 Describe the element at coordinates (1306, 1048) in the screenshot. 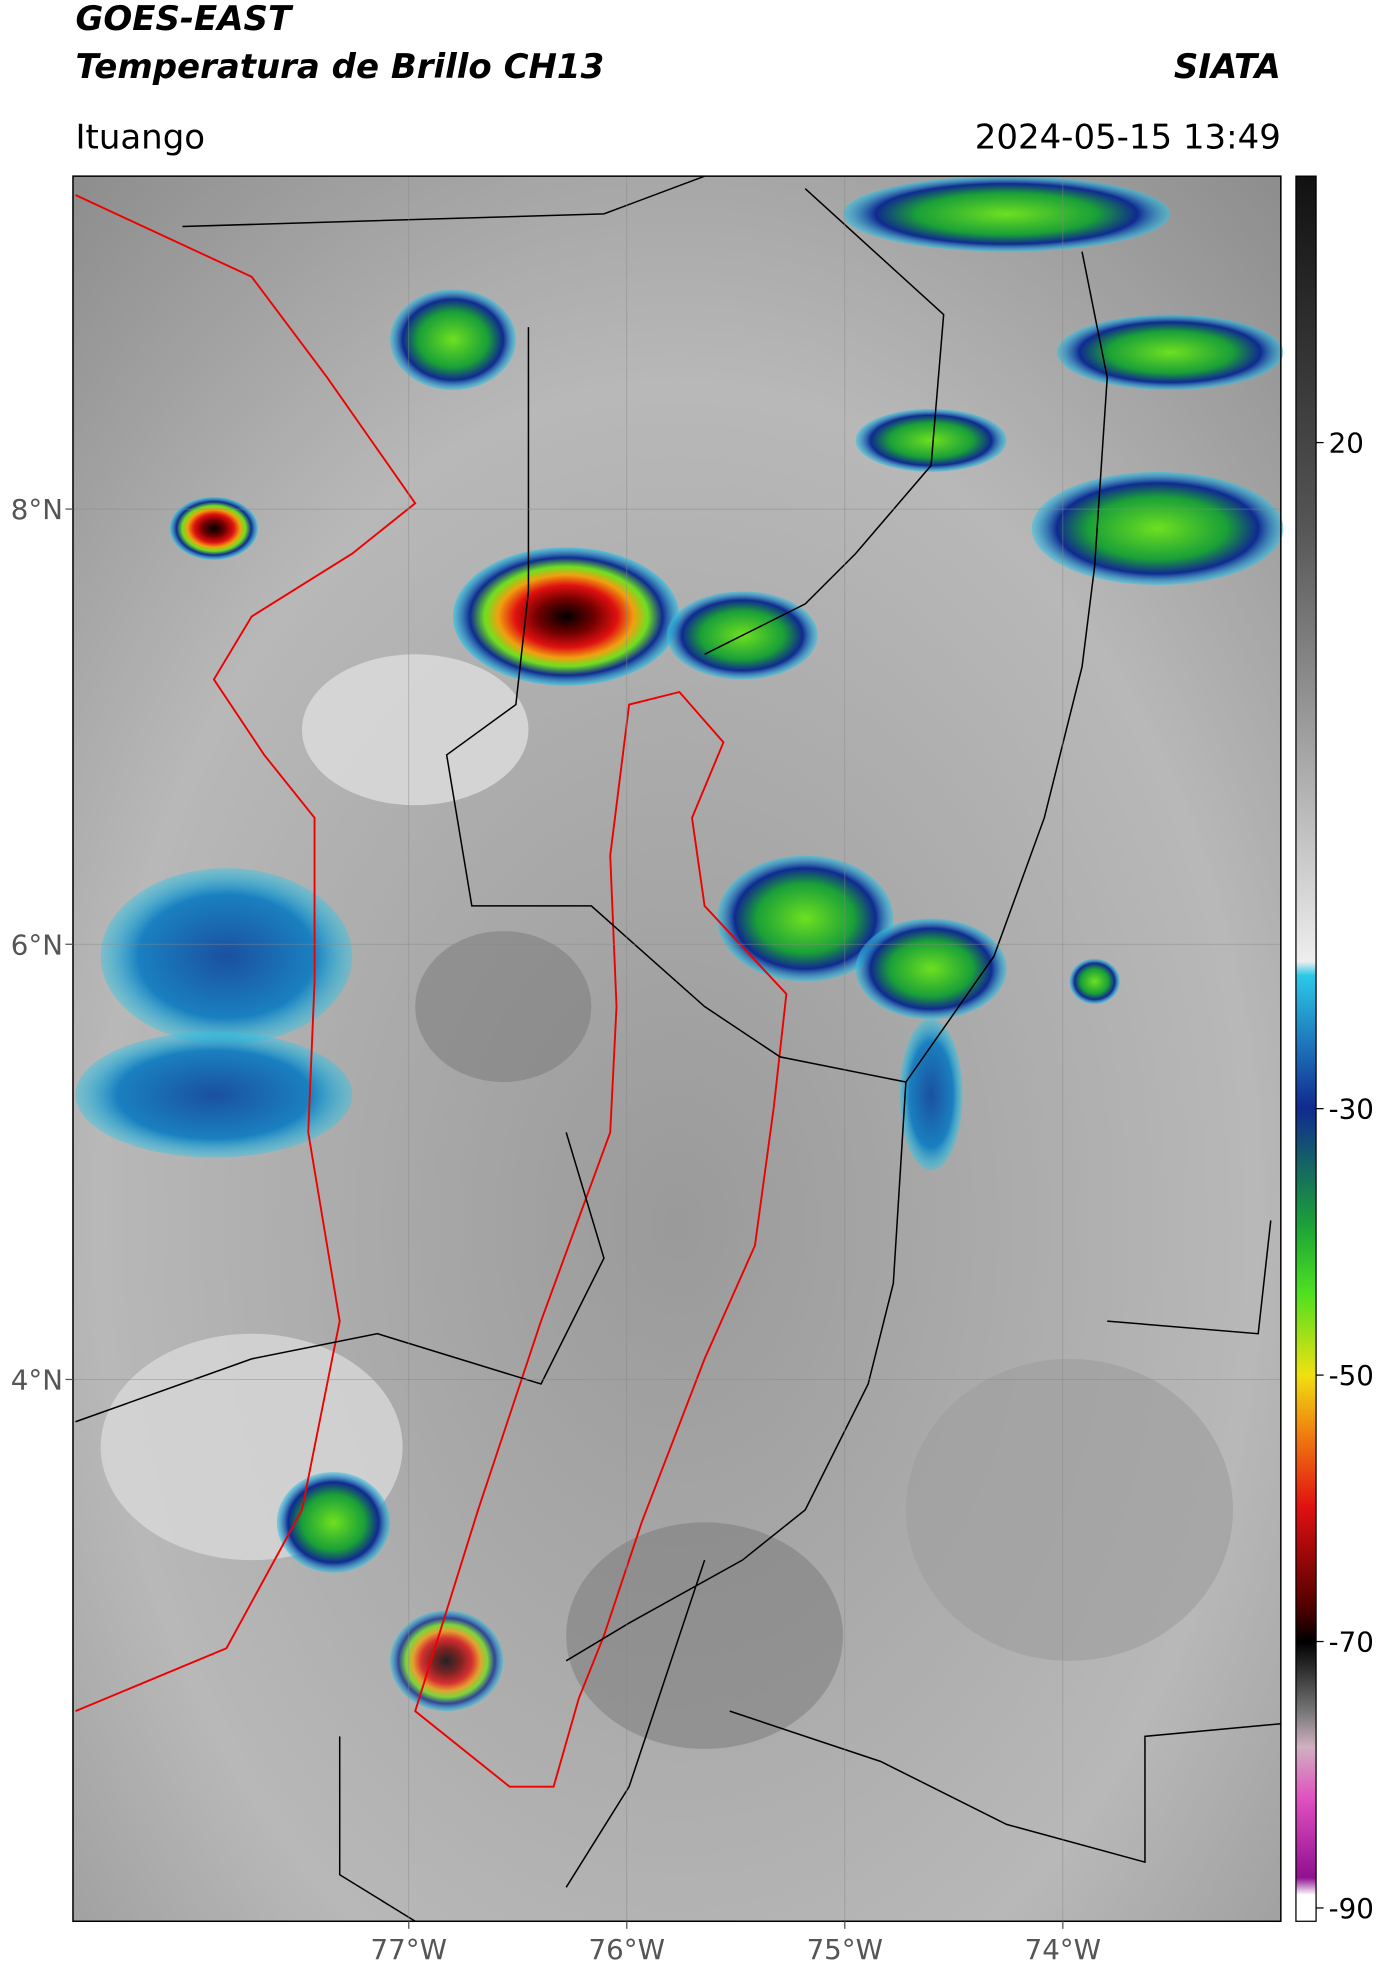

I see `colorbar` at that location.